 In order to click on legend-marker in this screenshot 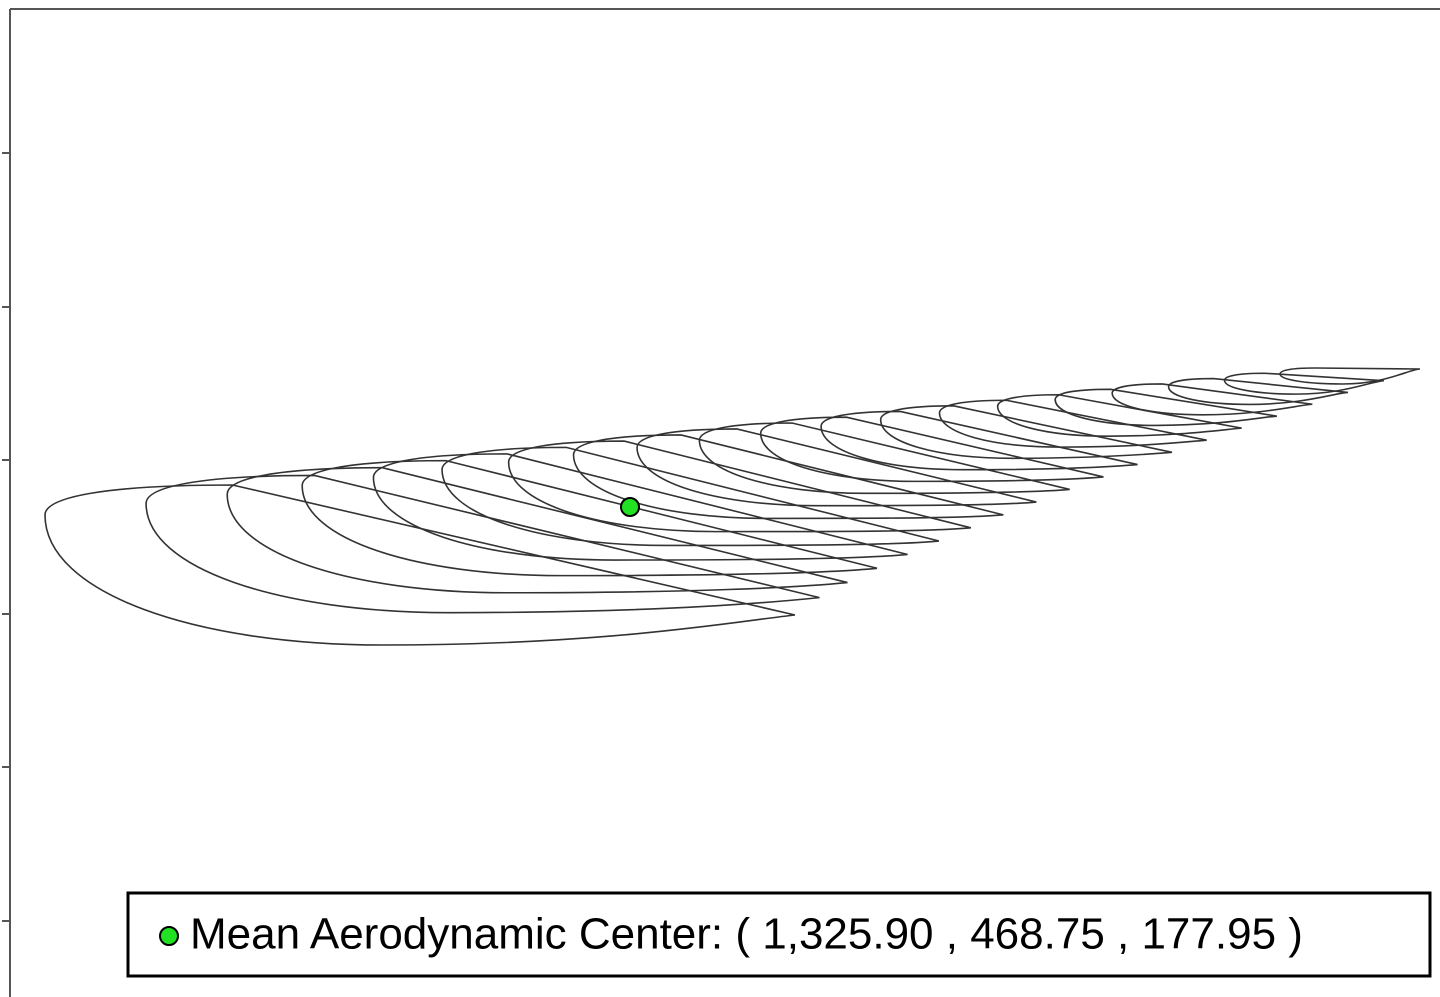, I will do `click(169, 936)`.